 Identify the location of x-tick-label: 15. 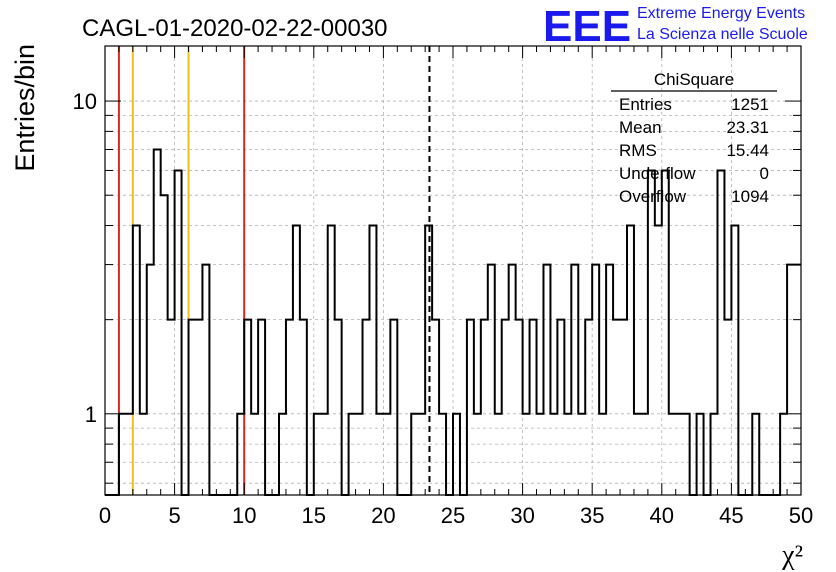
(314, 515).